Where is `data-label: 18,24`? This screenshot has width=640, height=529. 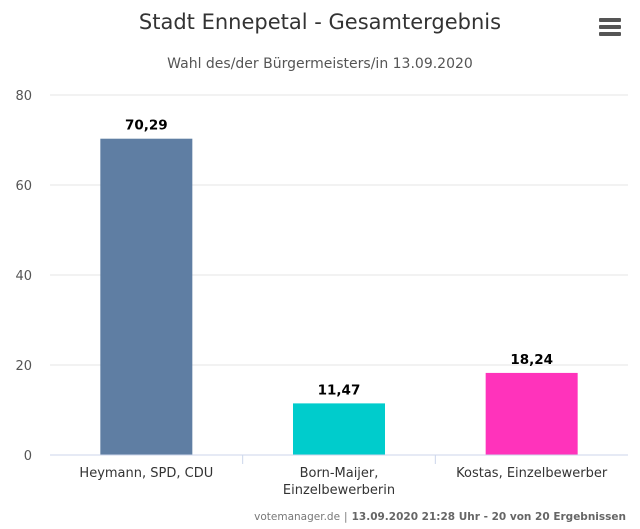
data-label: 18,24 is located at coordinates (531, 360).